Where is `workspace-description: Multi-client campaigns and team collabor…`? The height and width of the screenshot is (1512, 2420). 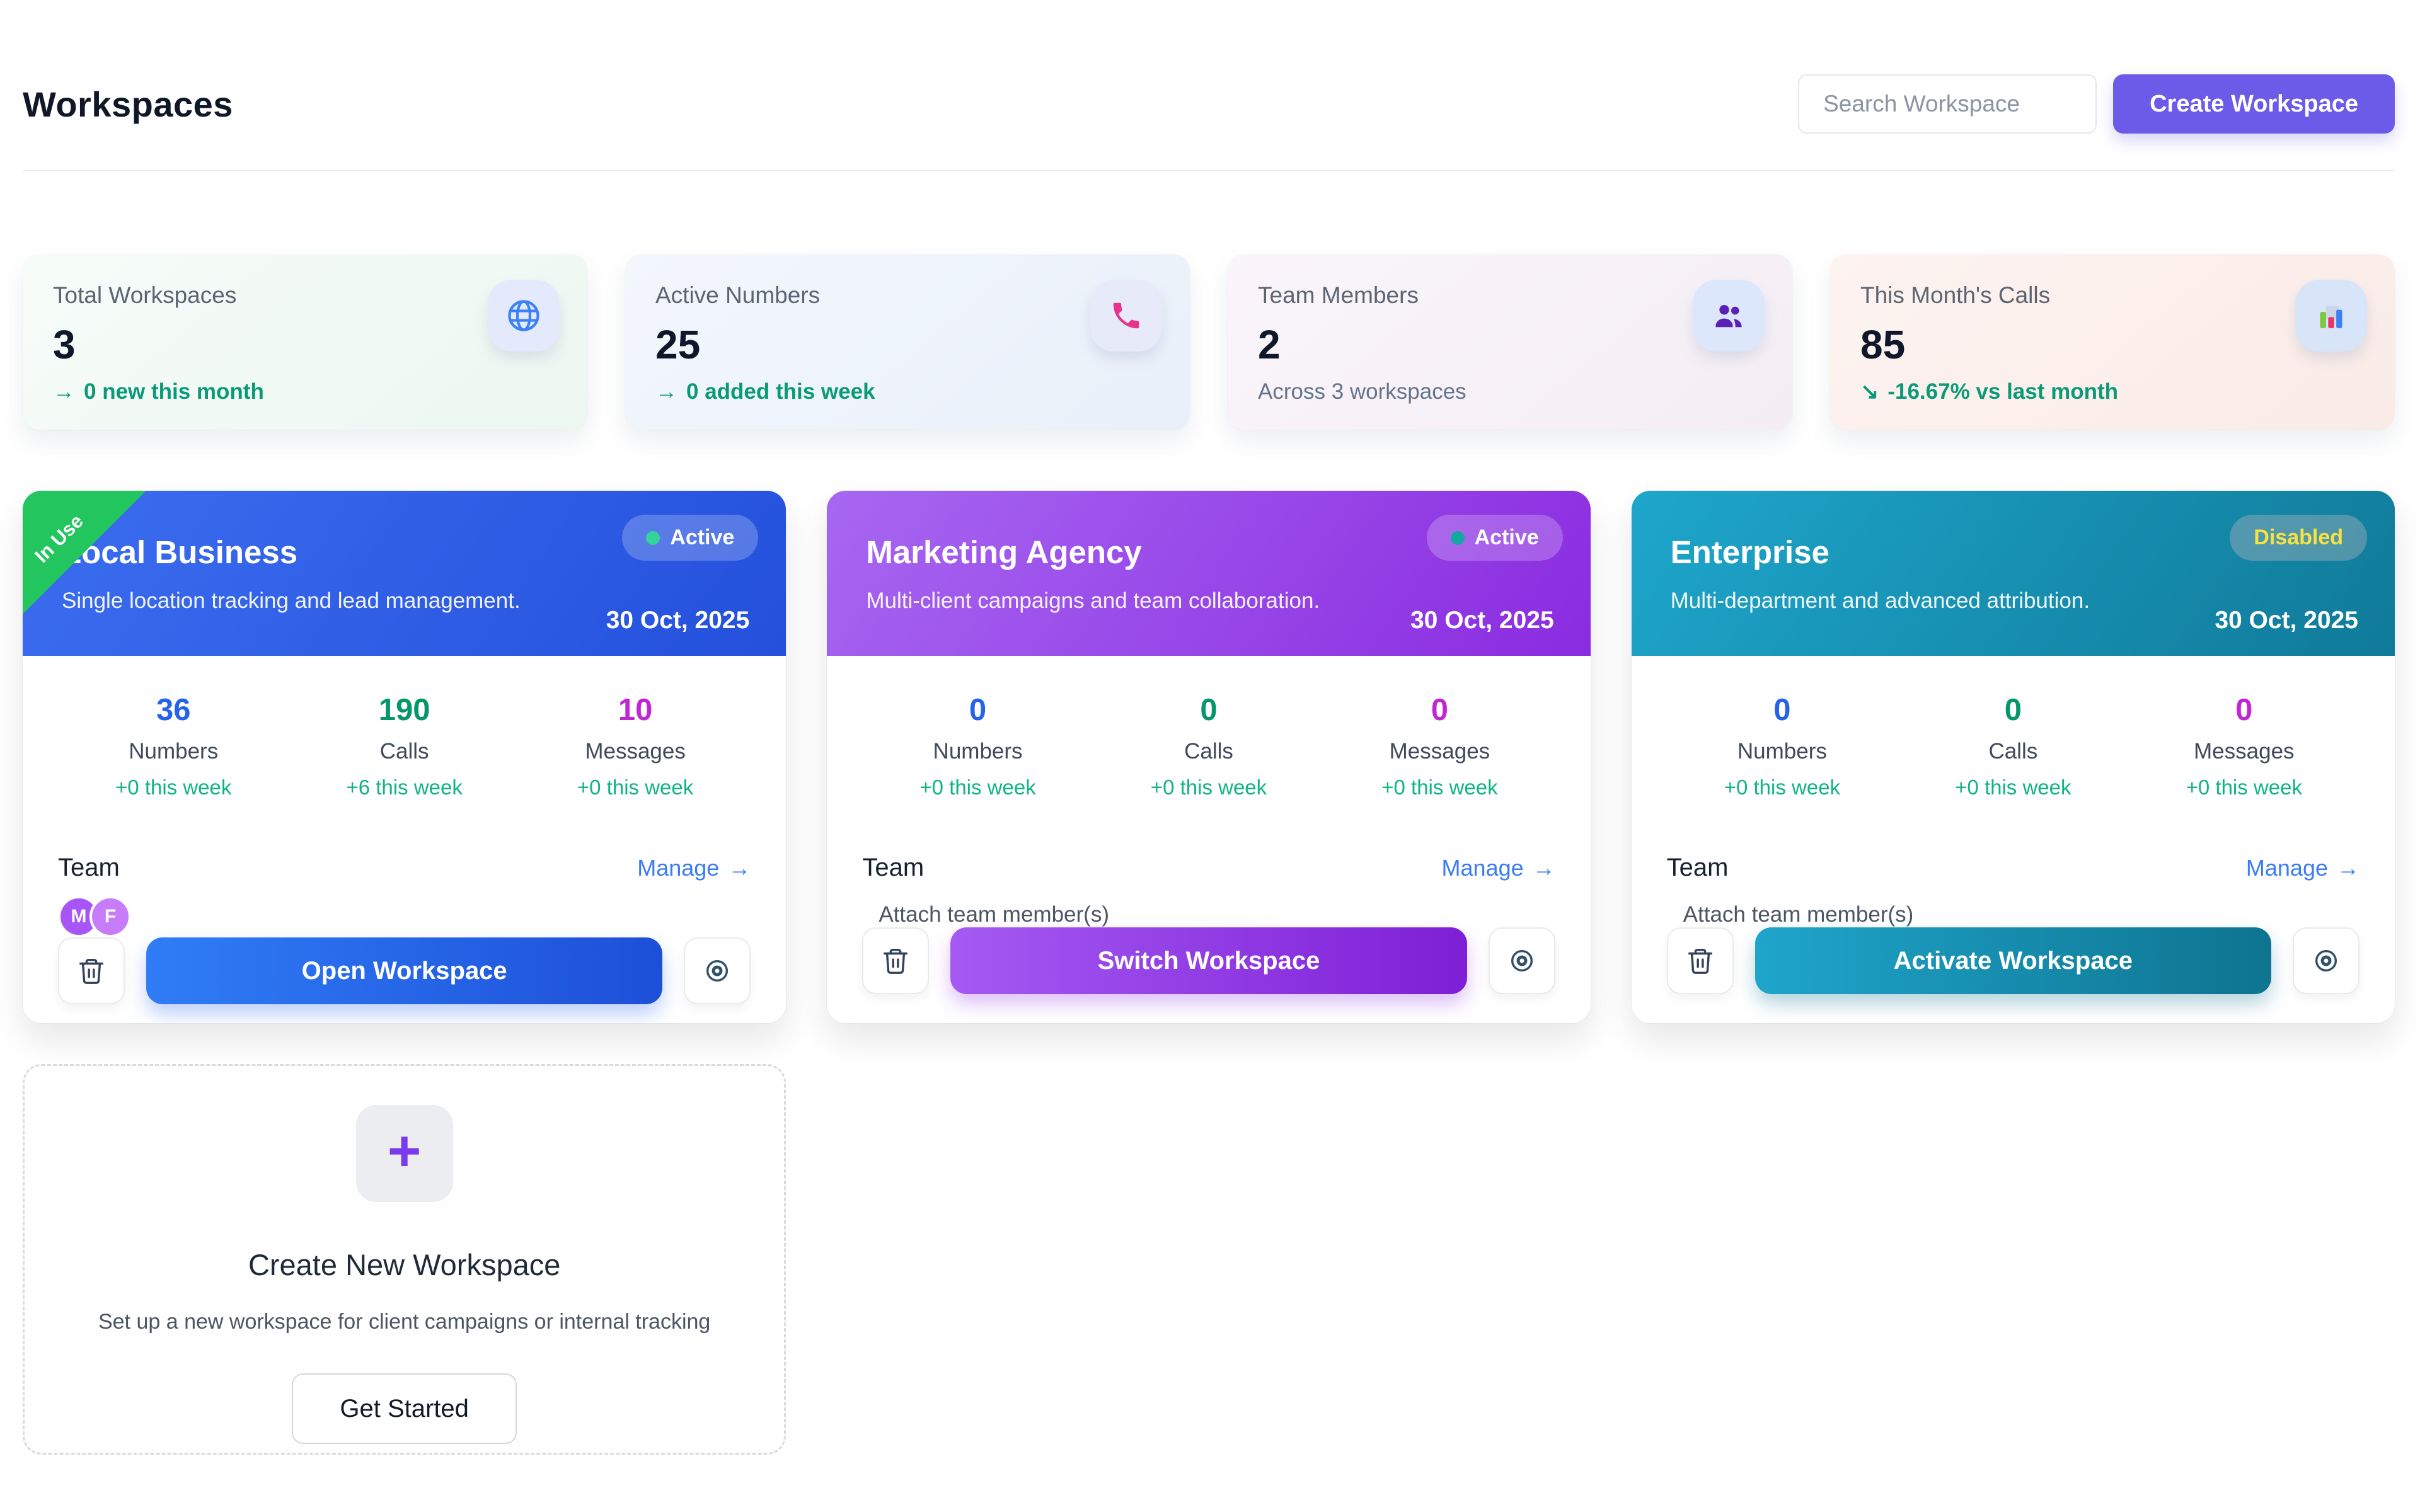 workspace-description: Multi-client campaigns and team collabor… is located at coordinates (1093, 600).